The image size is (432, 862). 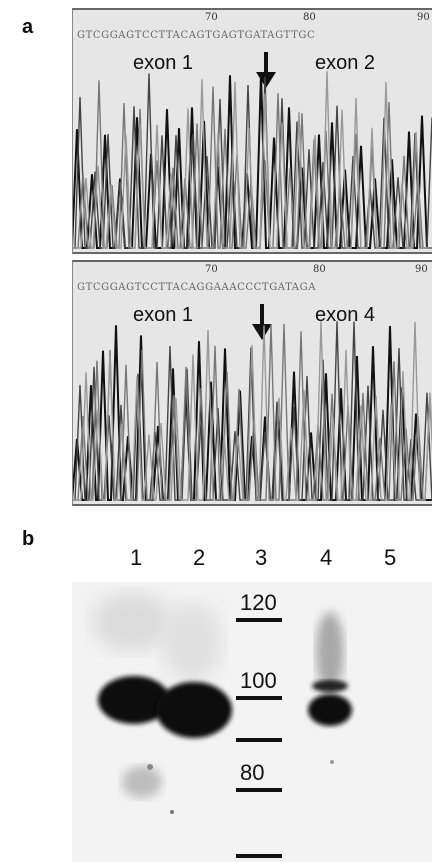 What do you see at coordinates (345, 315) in the screenshot?
I see `exon-label-right: exon 4` at bounding box center [345, 315].